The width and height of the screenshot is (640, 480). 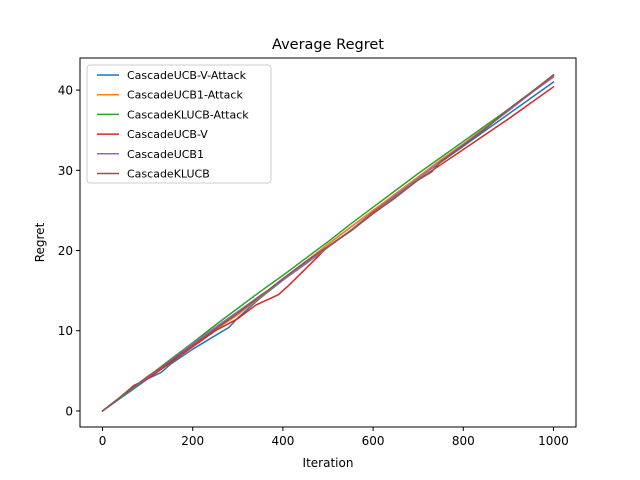 What do you see at coordinates (185, 95) in the screenshot?
I see `legend-label: CascadeUCB1-Attack` at bounding box center [185, 95].